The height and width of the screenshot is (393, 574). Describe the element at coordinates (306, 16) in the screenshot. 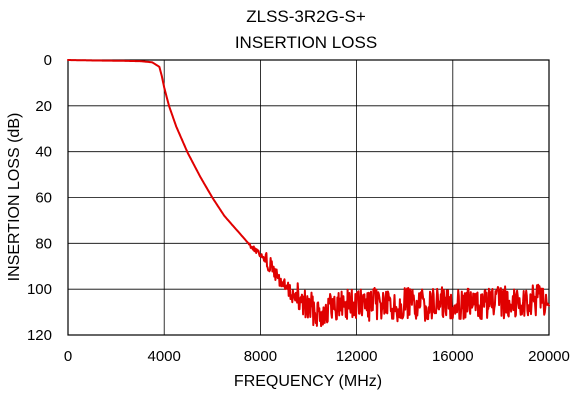

I see `chart-title-line-1: ZLSS-3R2G-S+` at that location.